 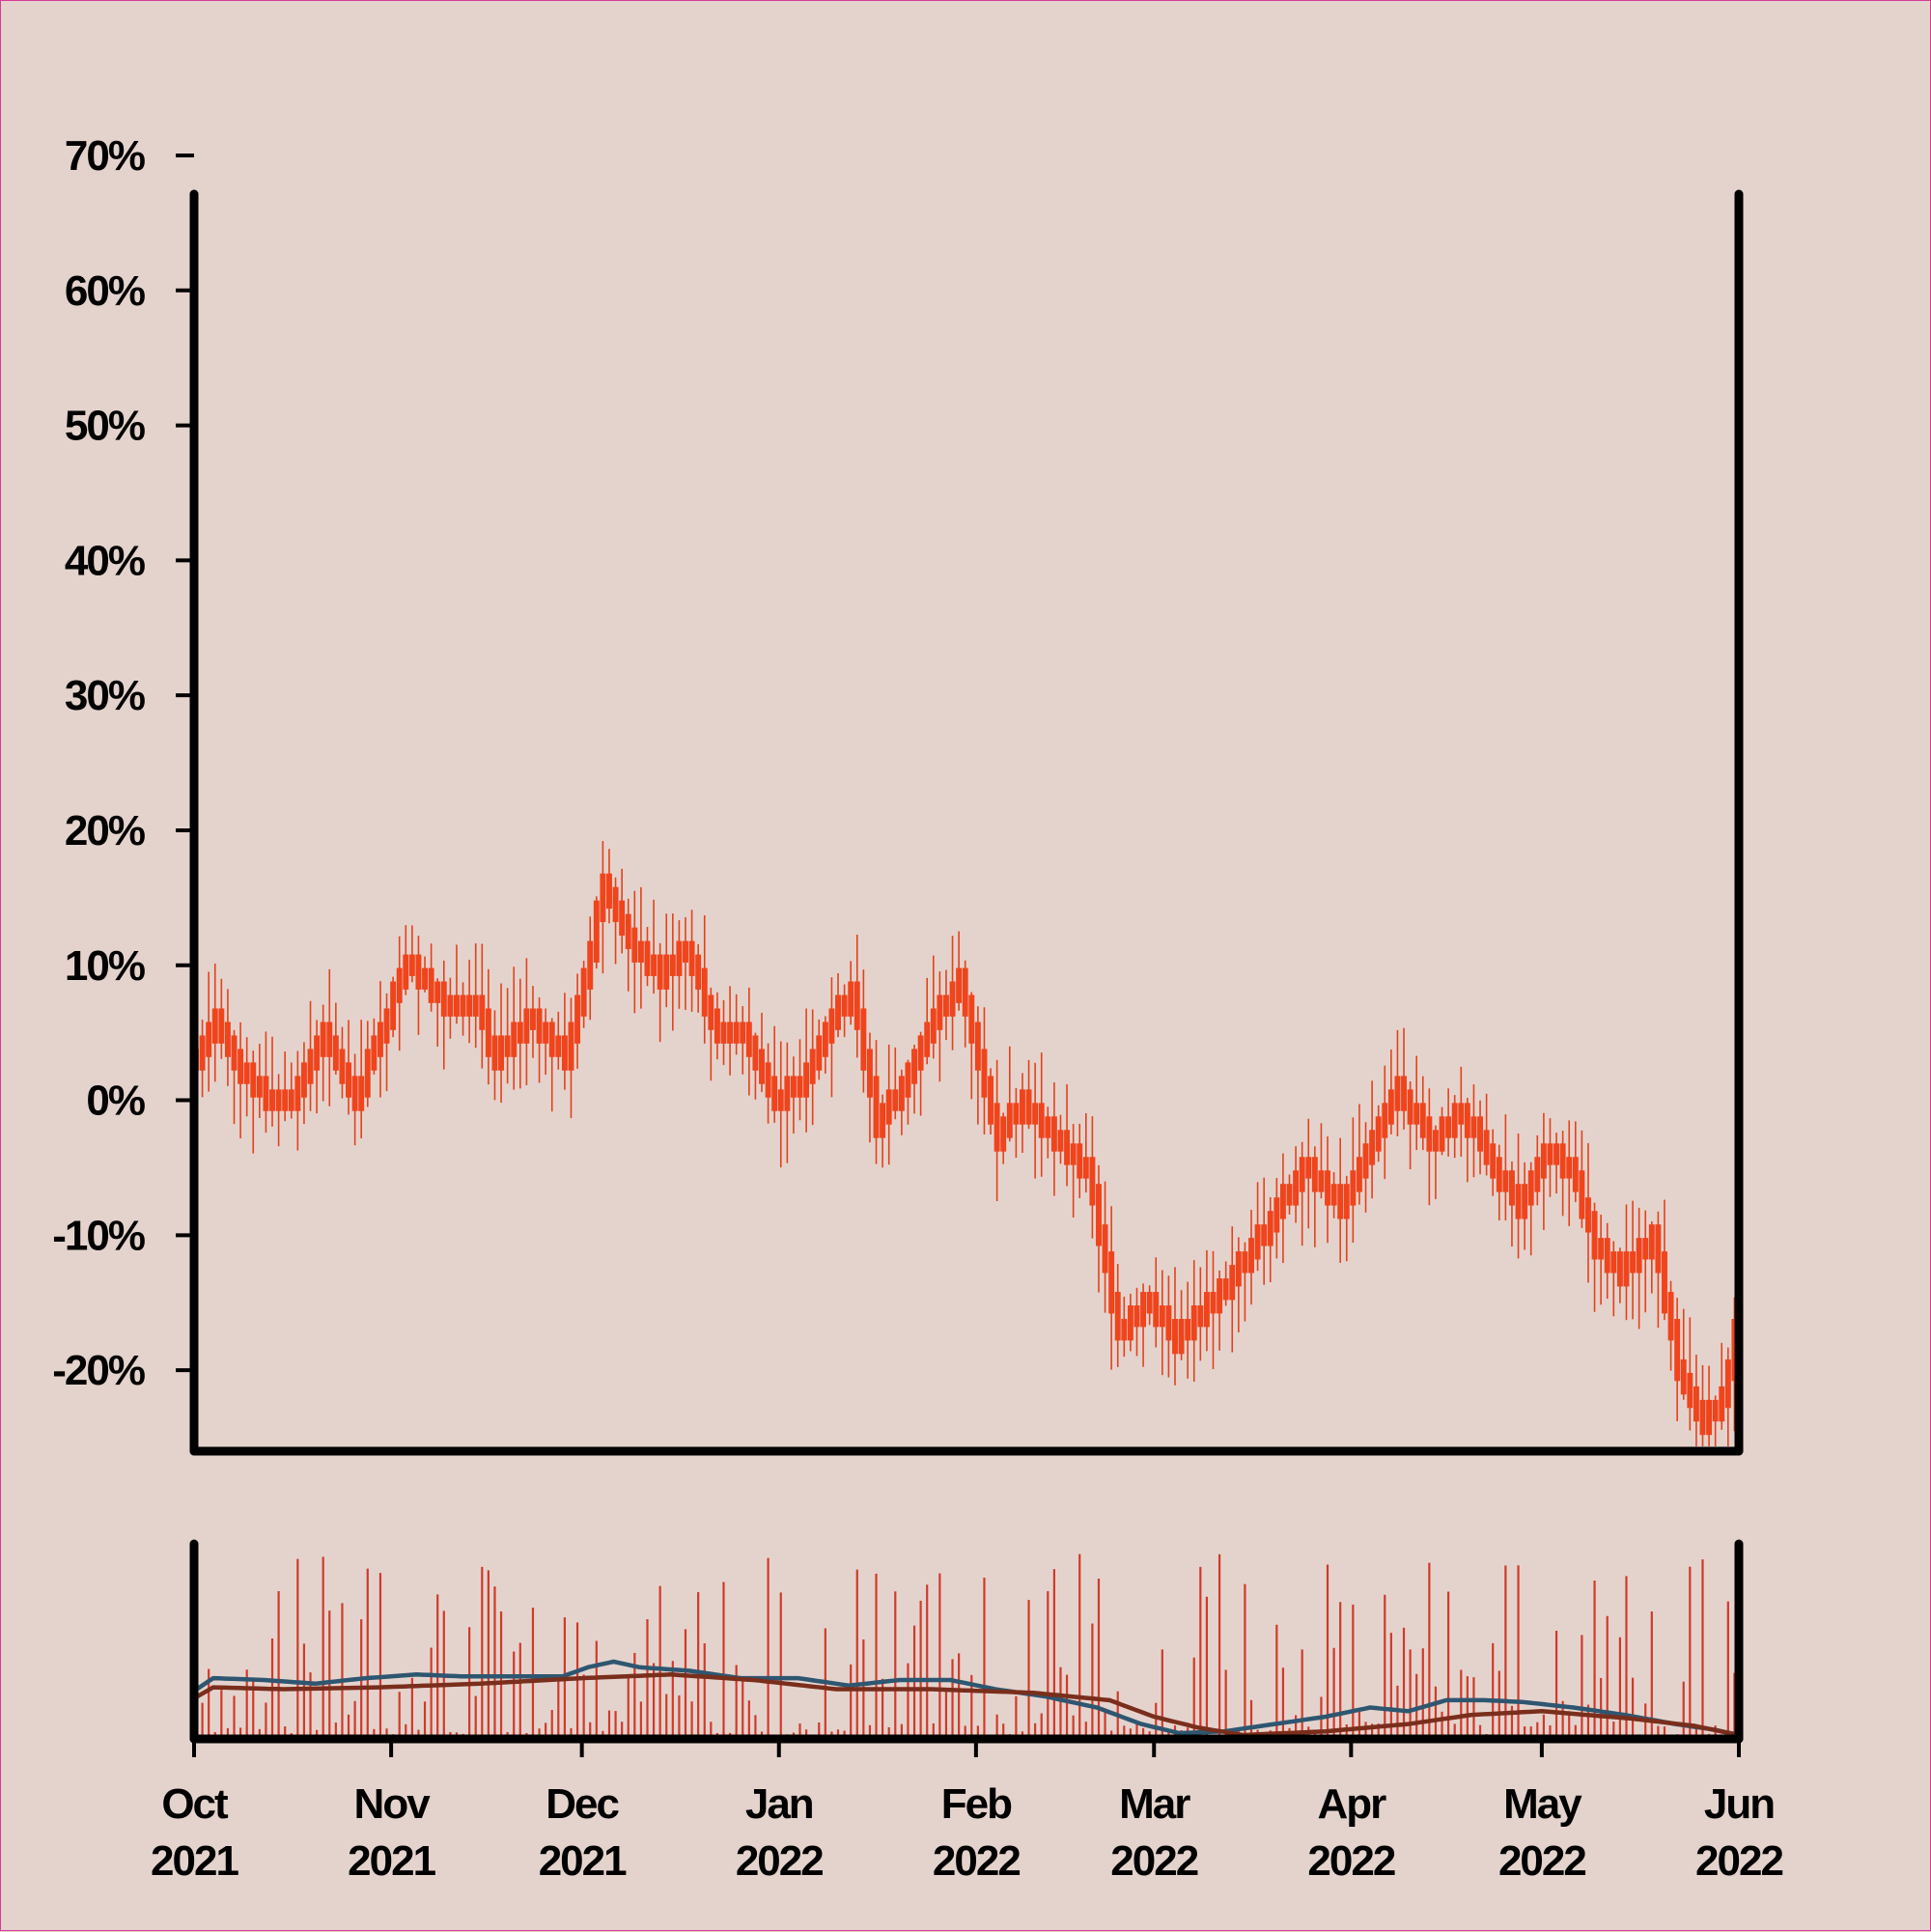 I want to click on y-tick-label: -10%, so click(x=98, y=1236).